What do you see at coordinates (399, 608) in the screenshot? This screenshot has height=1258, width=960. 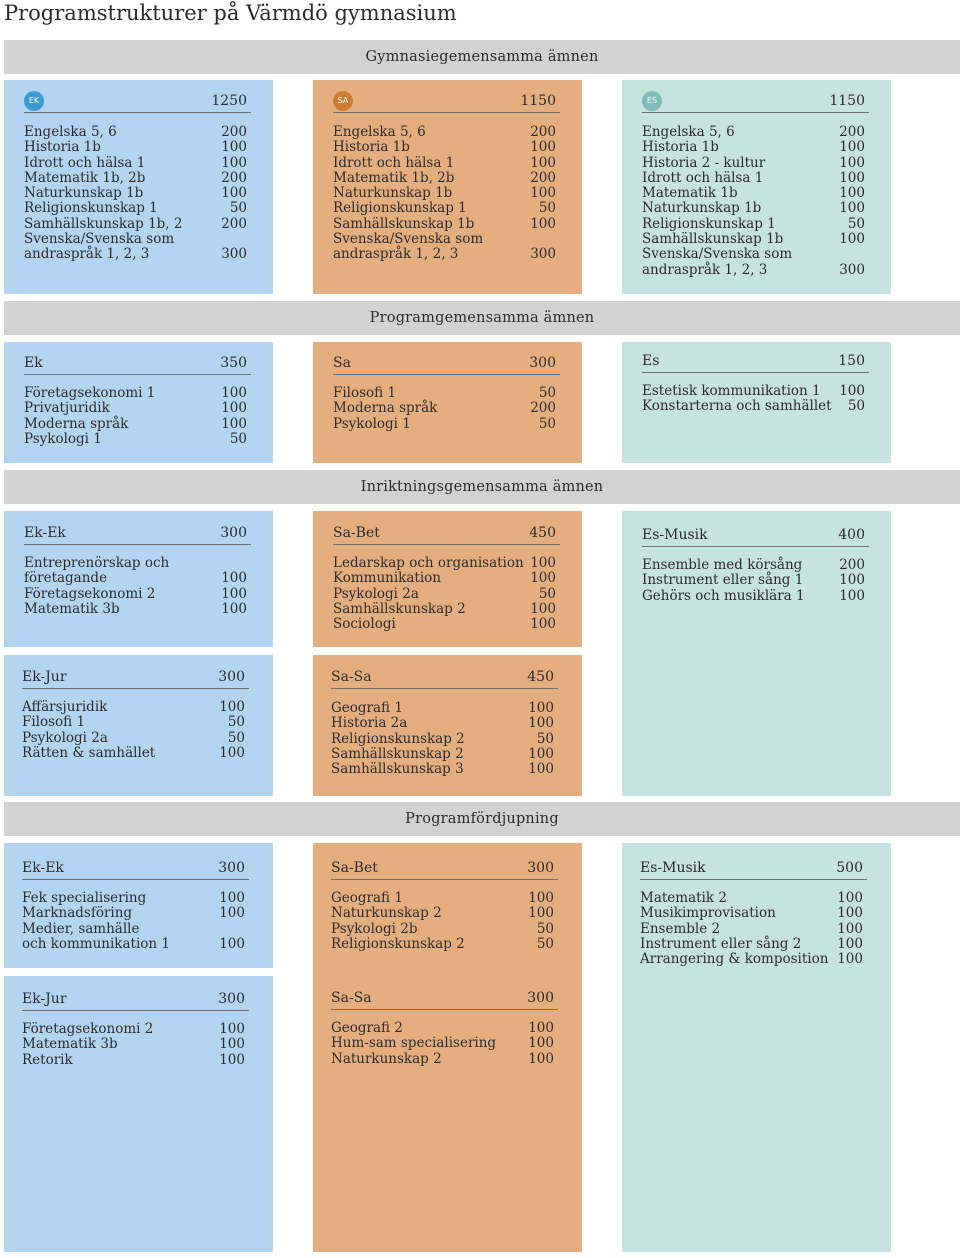 I see `course-name: Samhällskunskap 2` at bounding box center [399, 608].